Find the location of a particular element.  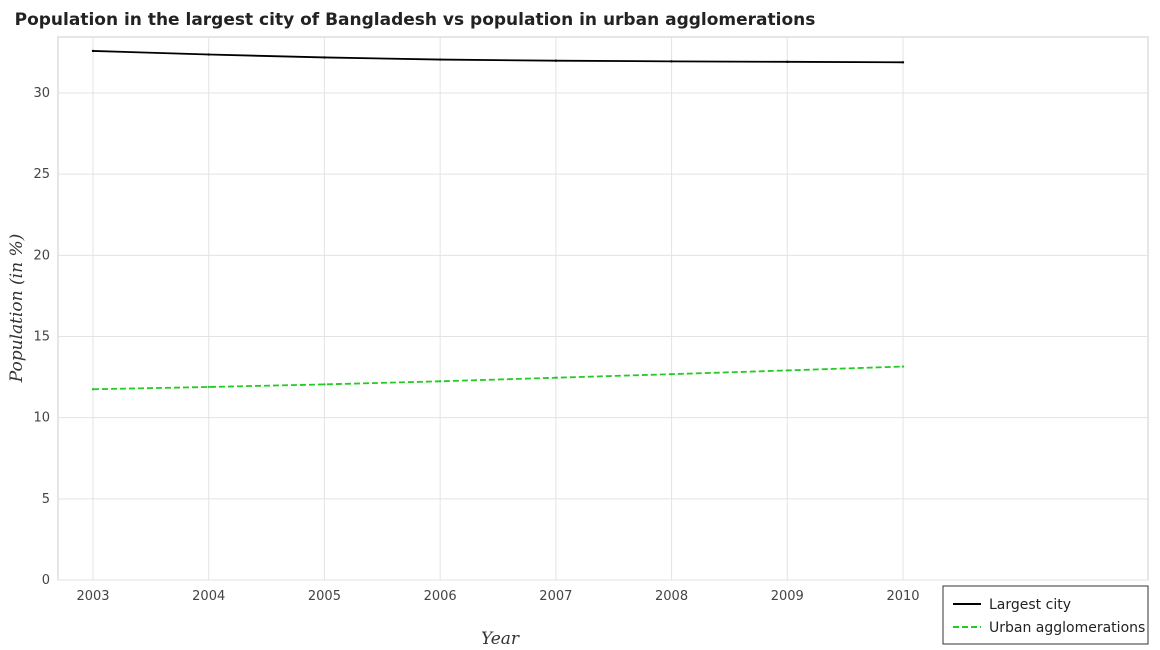

legend-label-urban-agglomerations: Urban agglomerations is located at coordinates (1067, 628).